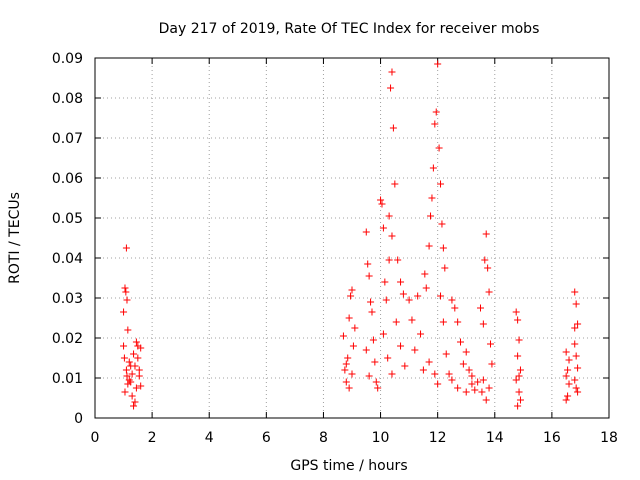 Image resolution: width=640 pixels, height=480 pixels. What do you see at coordinates (95, 438) in the screenshot?
I see `x-tick-label: 0` at bounding box center [95, 438].